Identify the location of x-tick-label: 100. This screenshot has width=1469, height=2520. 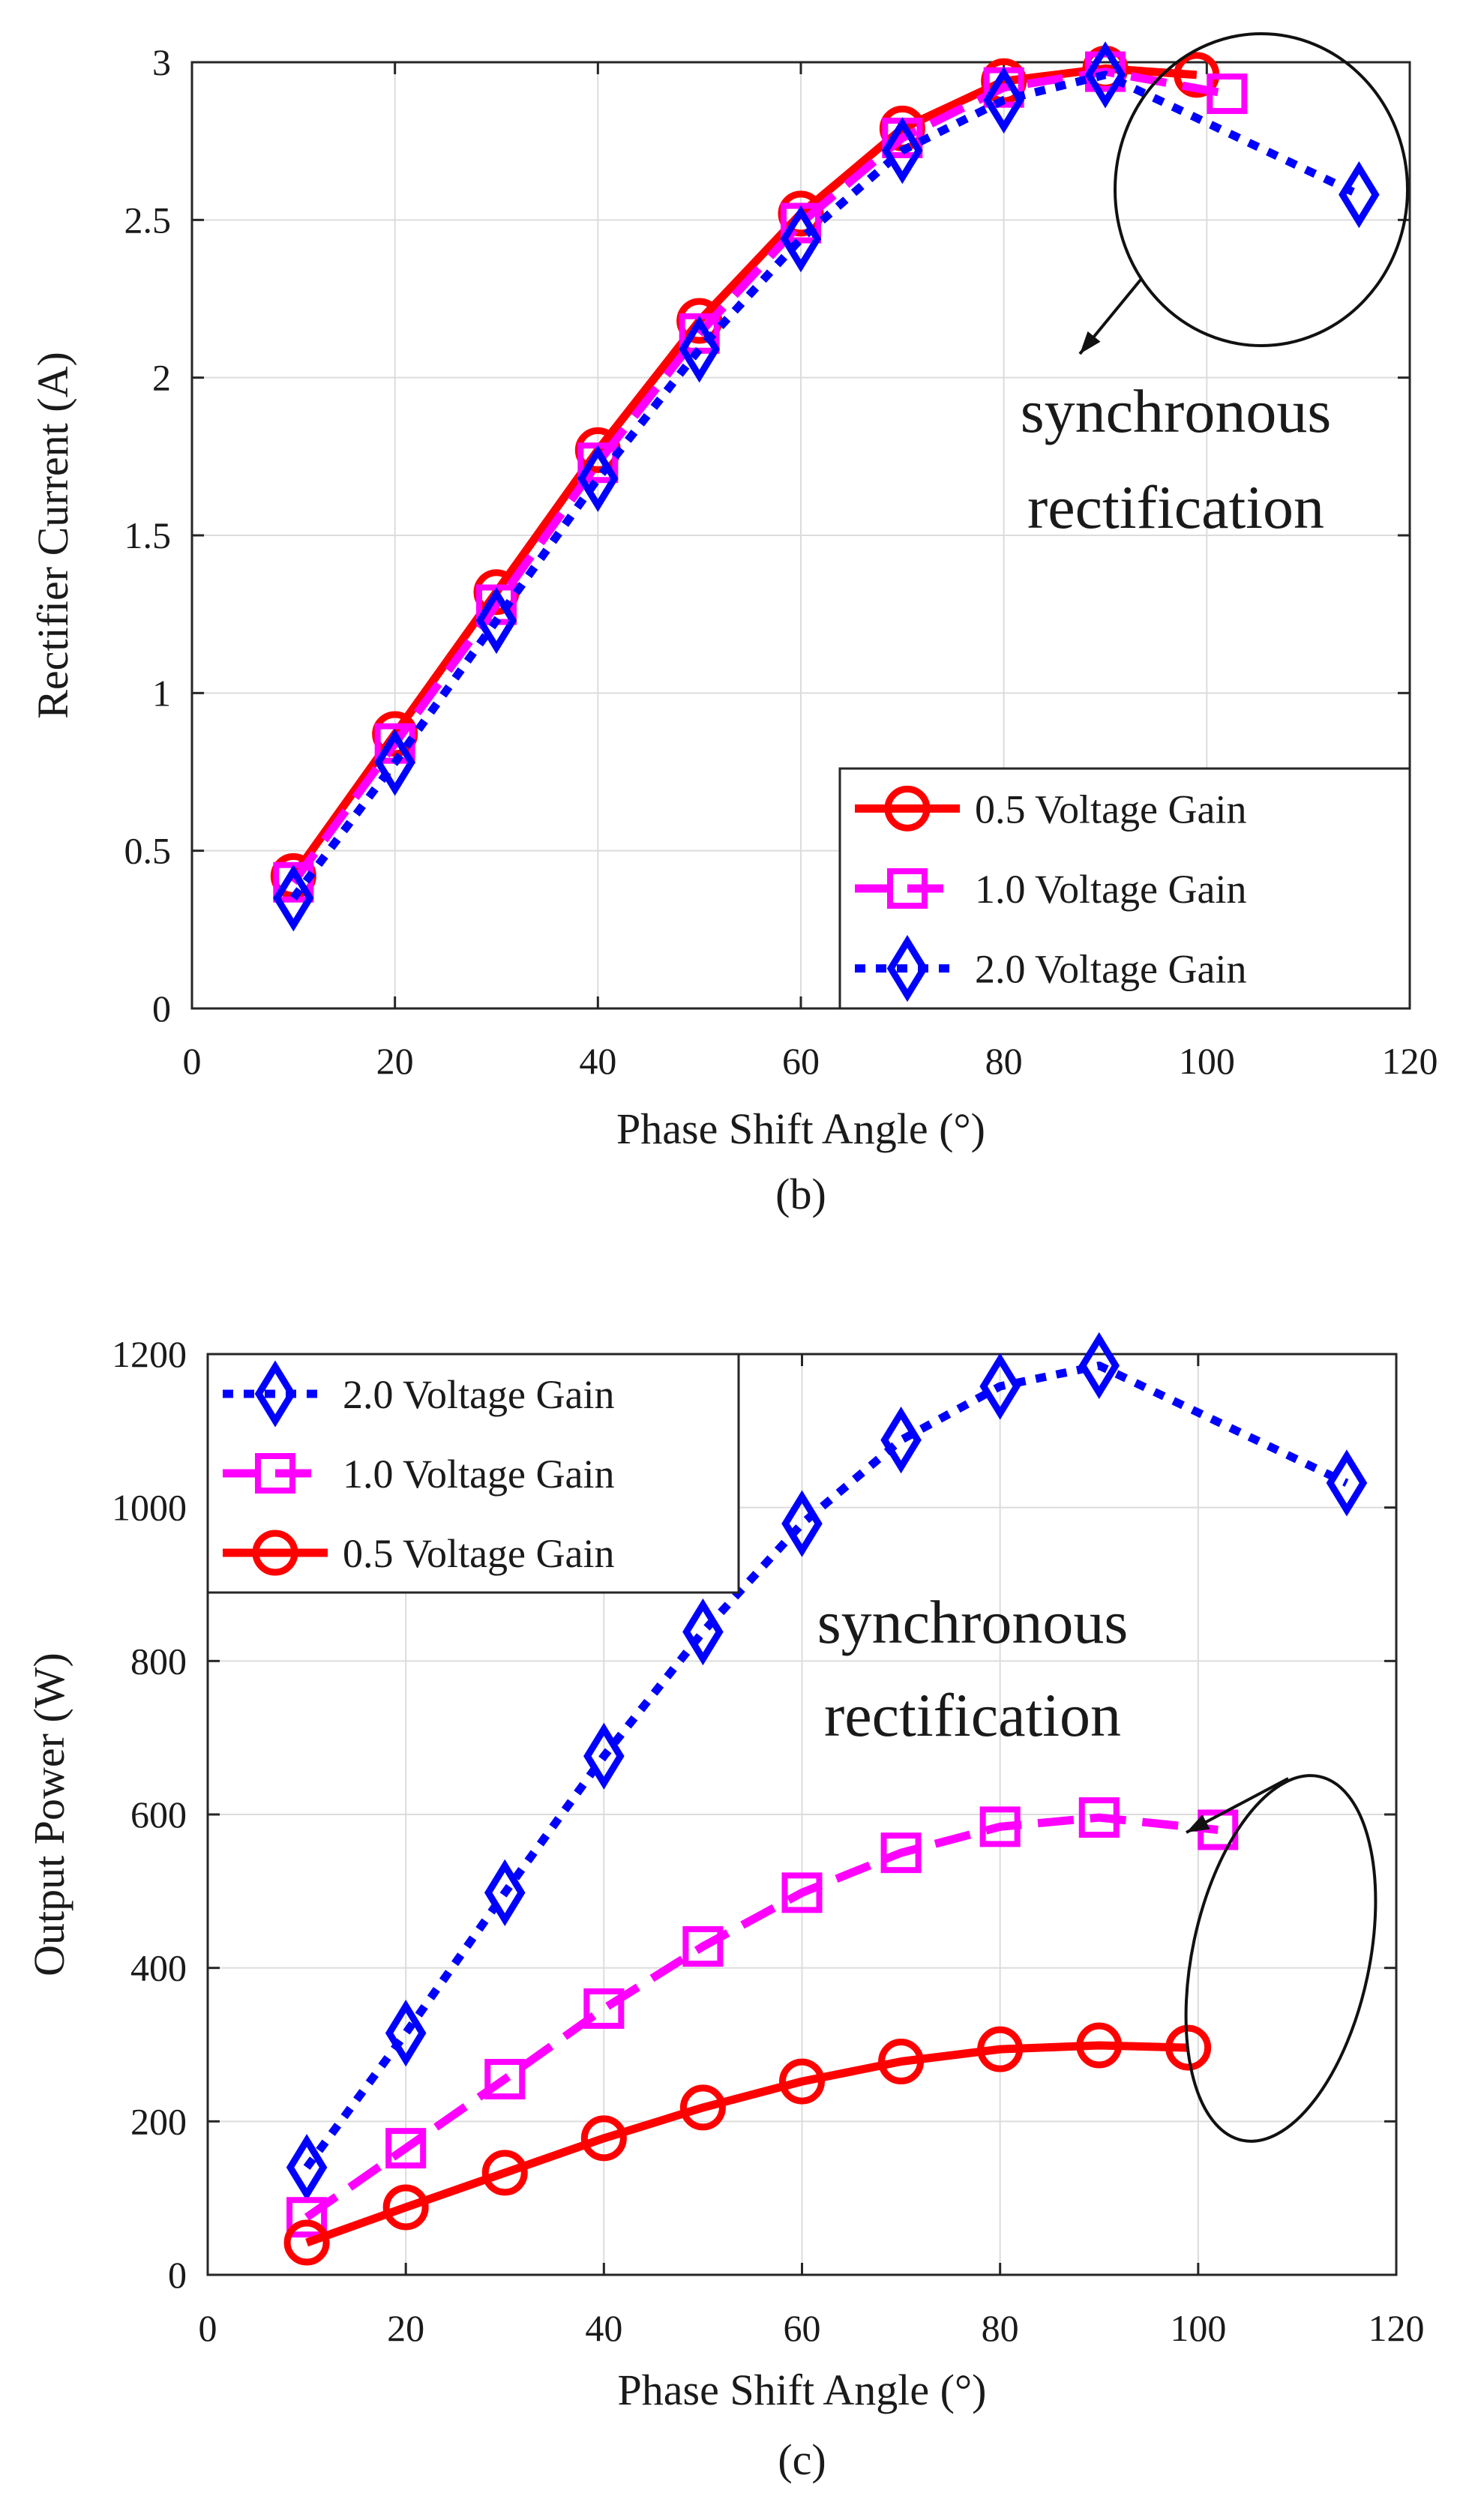
(1198, 2328).